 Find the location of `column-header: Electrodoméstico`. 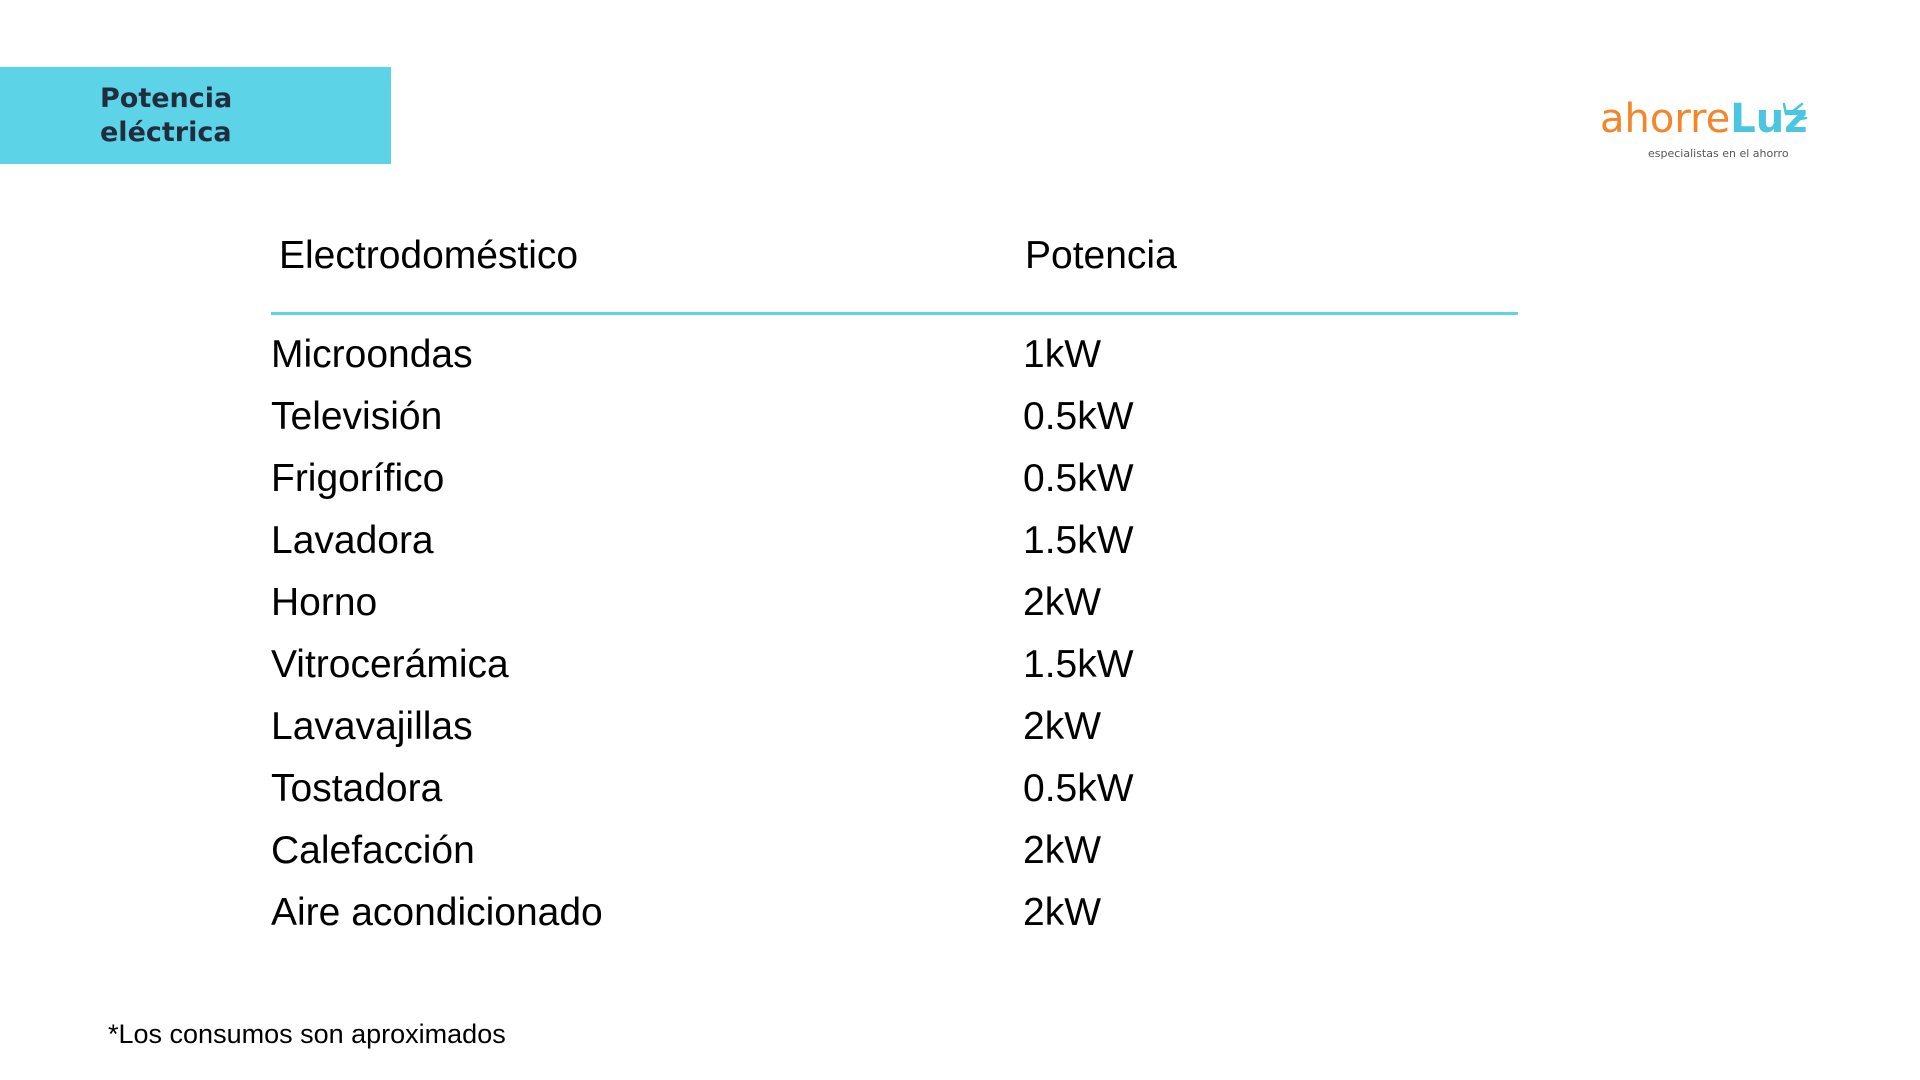

column-header: Electrodoméstico is located at coordinates (429, 255).